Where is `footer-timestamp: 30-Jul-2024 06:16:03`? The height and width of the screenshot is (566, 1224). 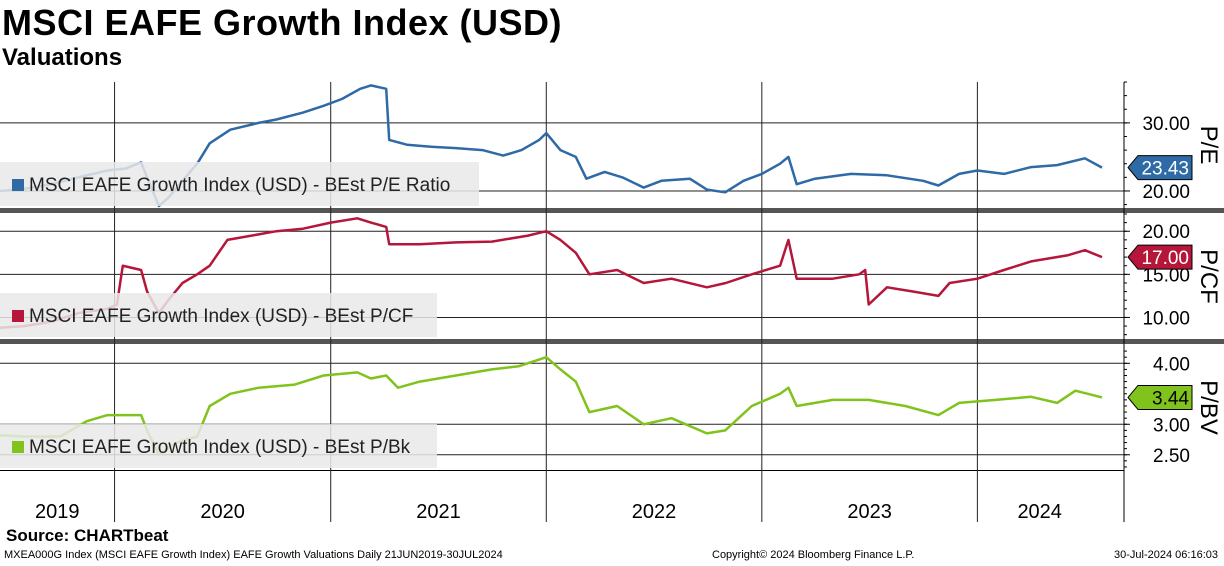 footer-timestamp: 30-Jul-2024 06:16:03 is located at coordinates (1166, 555).